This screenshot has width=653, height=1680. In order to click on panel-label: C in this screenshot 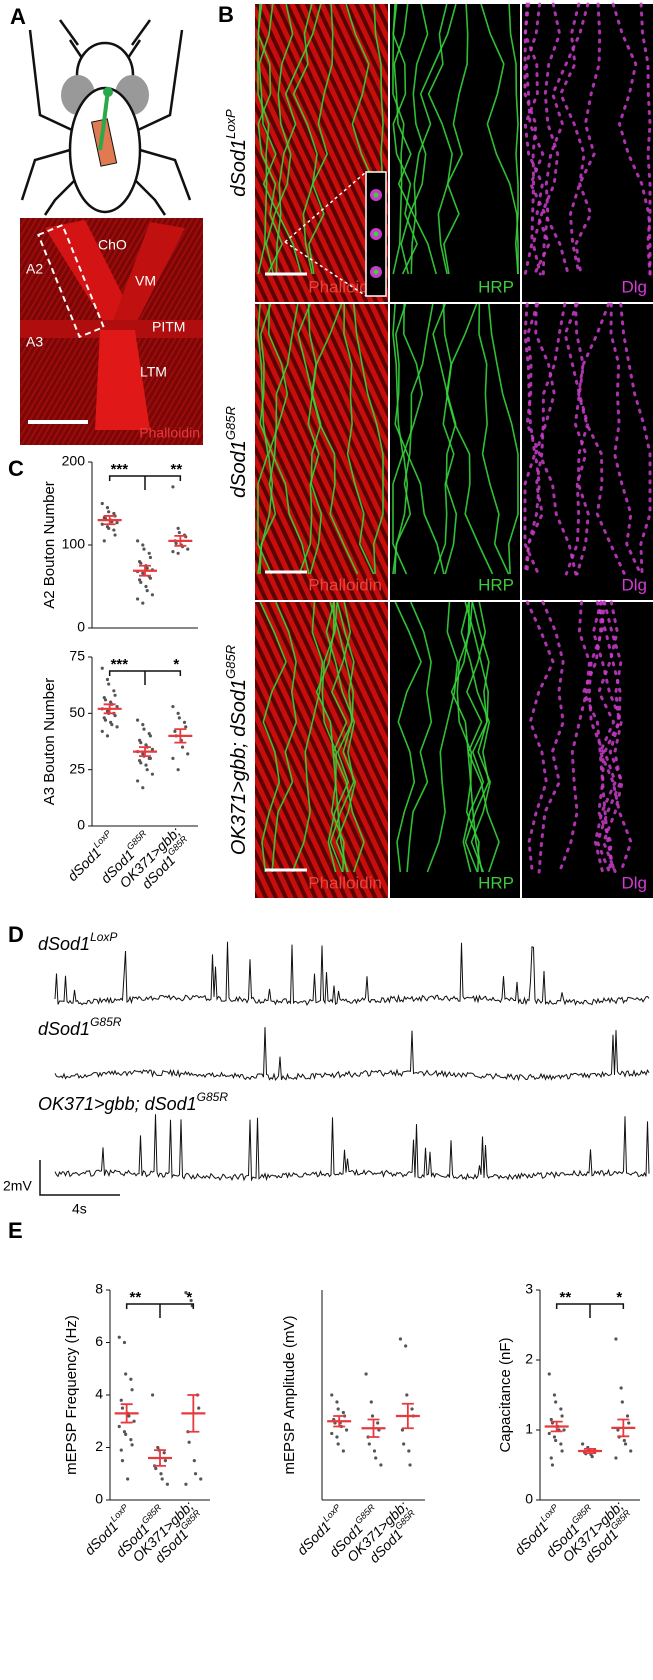, I will do `click(16, 468)`.